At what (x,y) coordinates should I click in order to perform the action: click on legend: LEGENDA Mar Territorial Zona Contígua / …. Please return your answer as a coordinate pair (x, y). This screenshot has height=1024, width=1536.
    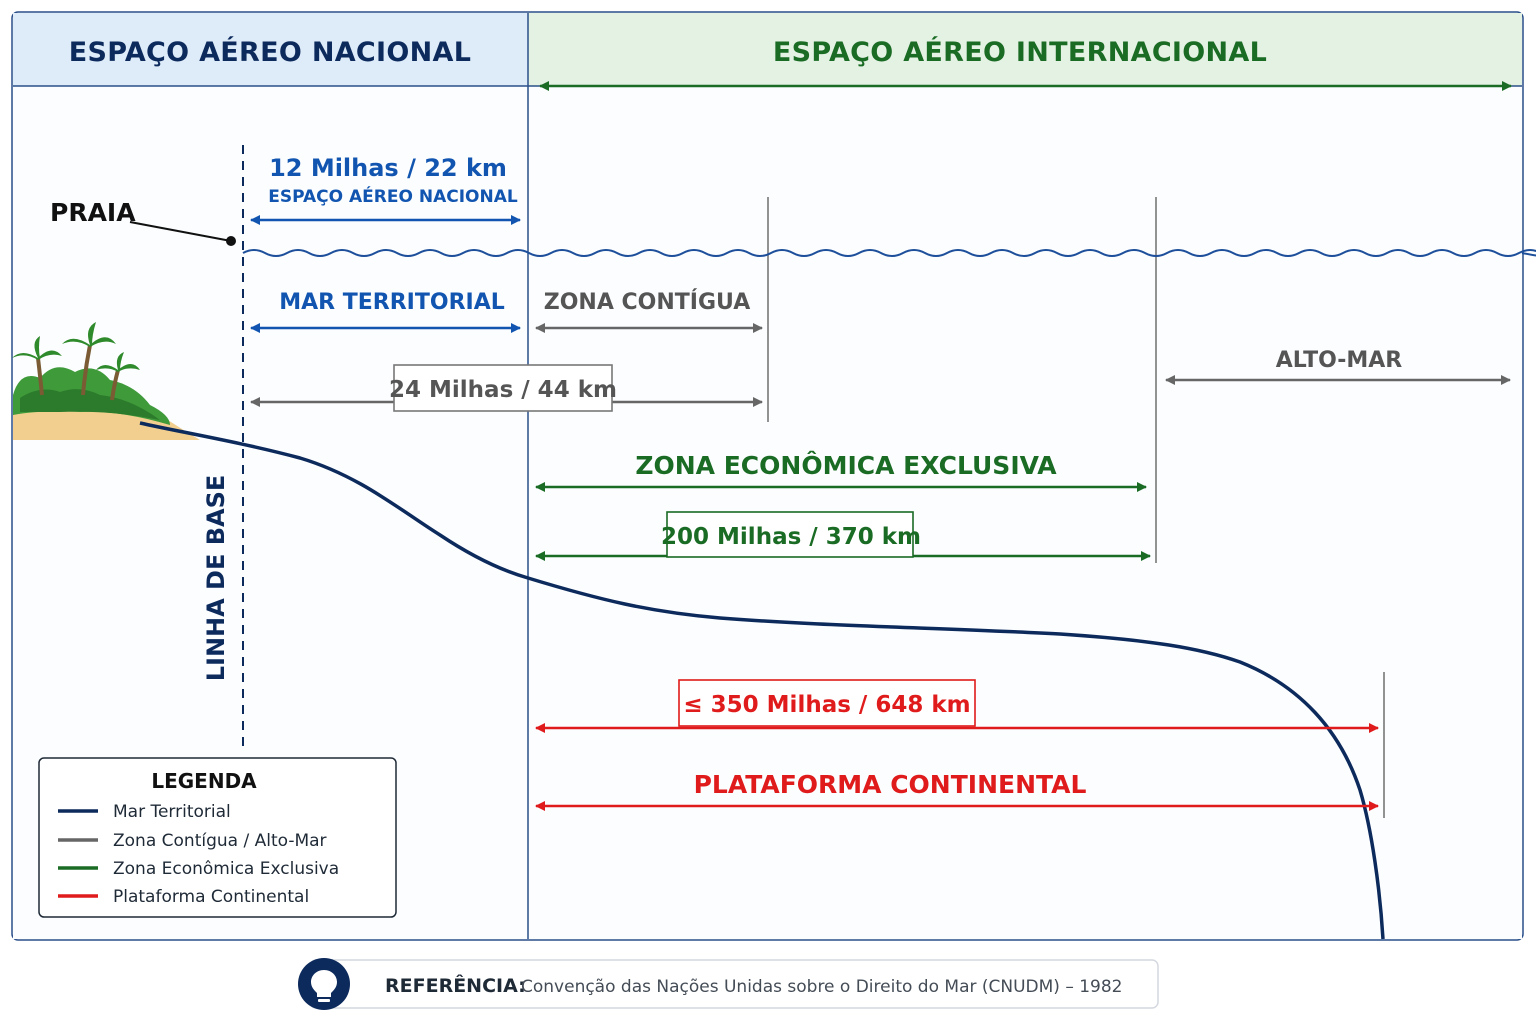
    Looking at the image, I should click on (217, 837).